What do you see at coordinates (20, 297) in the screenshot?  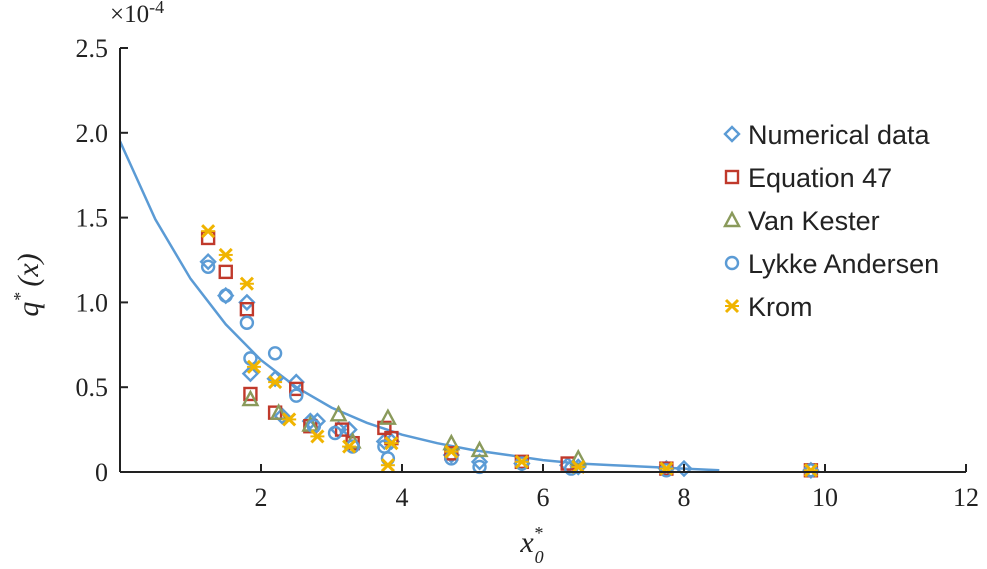 I see `y-axis-label-sup: *` at bounding box center [20, 297].